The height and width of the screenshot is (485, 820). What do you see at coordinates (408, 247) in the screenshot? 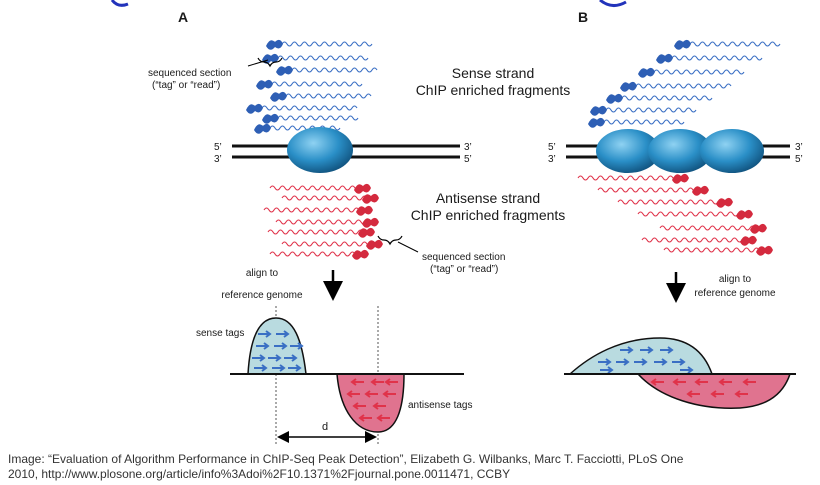
I see `tag-pointer-bottom` at bounding box center [408, 247].